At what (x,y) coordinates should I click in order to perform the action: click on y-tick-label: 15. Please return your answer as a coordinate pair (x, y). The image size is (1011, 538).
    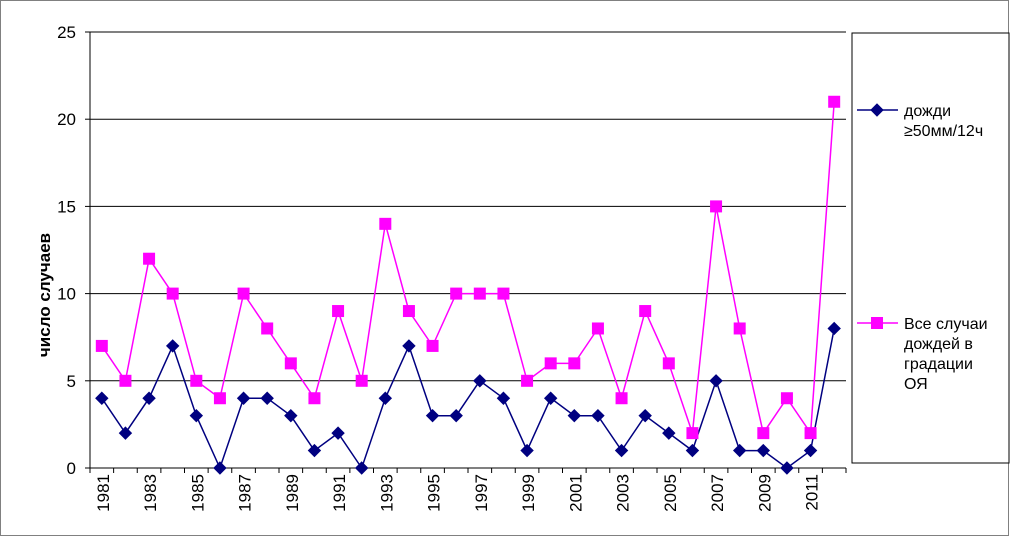
    Looking at the image, I should click on (66, 206).